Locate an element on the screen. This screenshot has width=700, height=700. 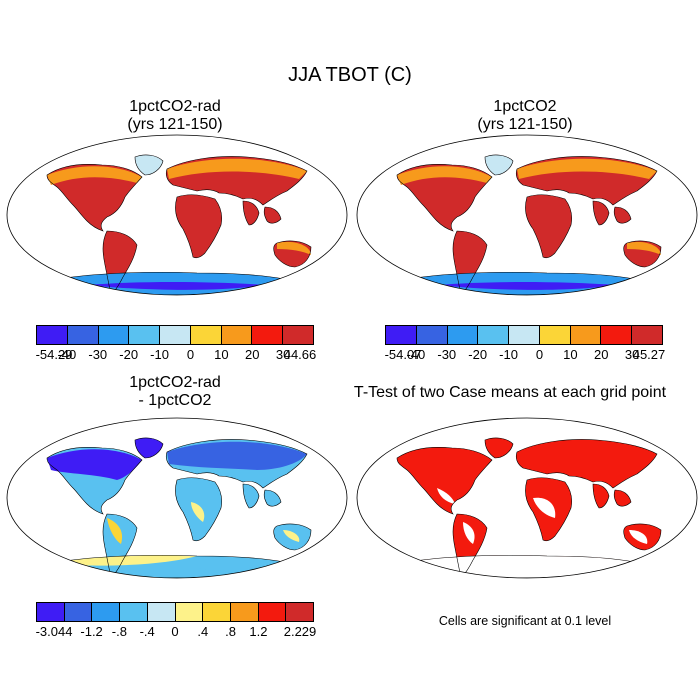
panel1-title-line1: 1pctCO2-rad is located at coordinates (175, 106).